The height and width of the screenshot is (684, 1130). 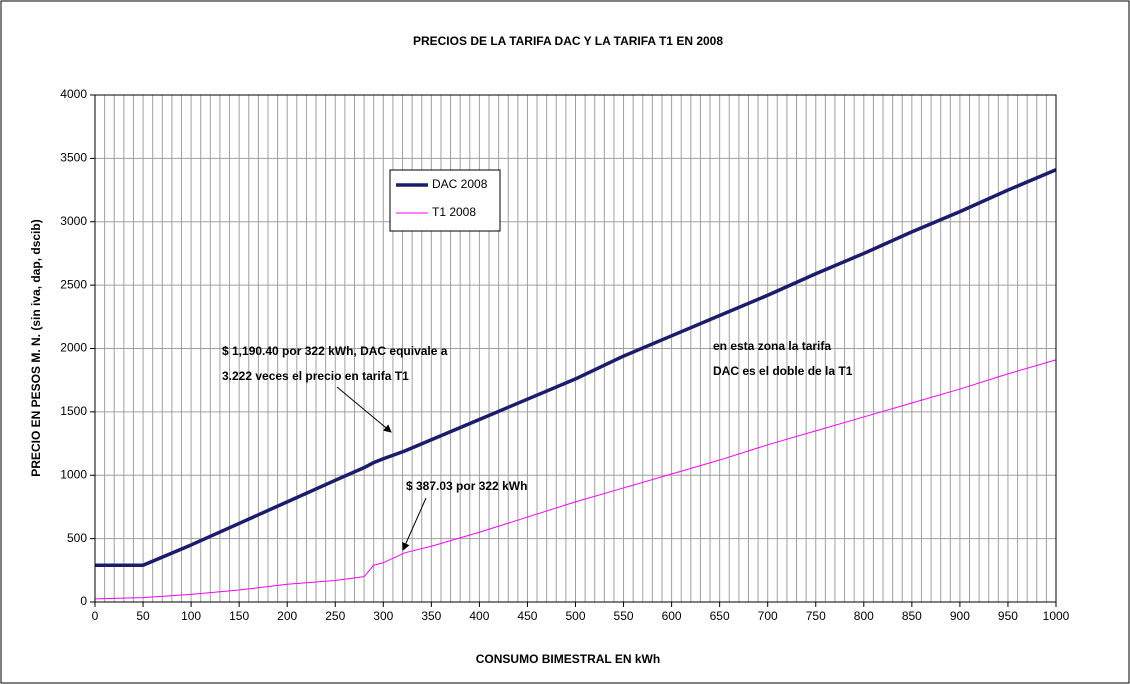 What do you see at coordinates (1056, 616) in the screenshot?
I see `x-tick-label: 1000` at bounding box center [1056, 616].